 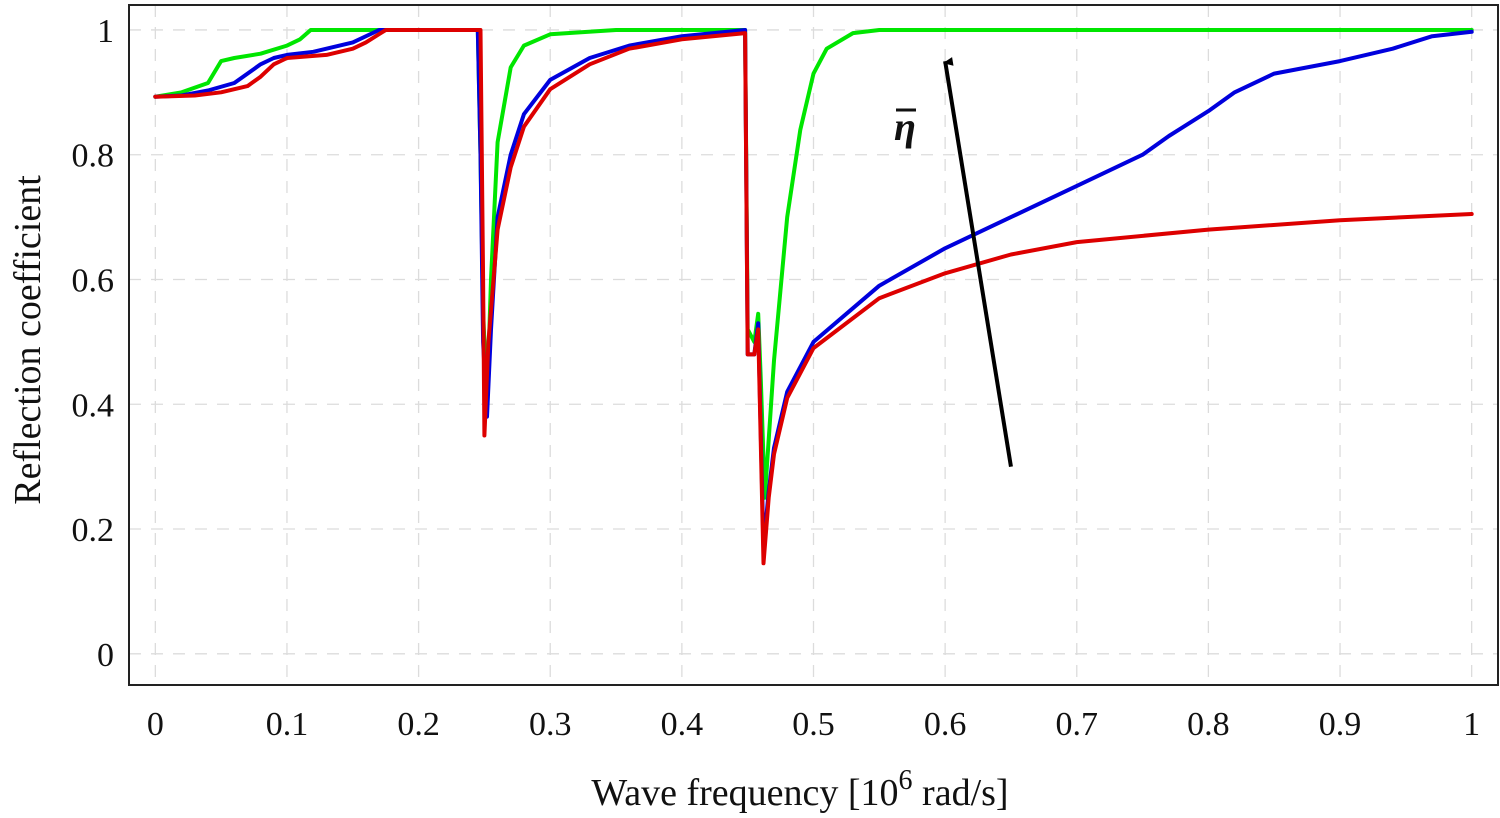 What do you see at coordinates (105, 31) in the screenshot?
I see `y-tick-label: 1` at bounding box center [105, 31].